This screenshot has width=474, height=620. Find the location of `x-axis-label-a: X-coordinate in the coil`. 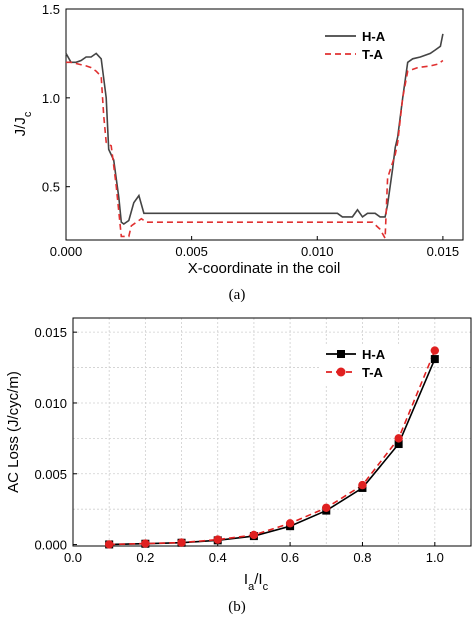

x-axis-label-a: X-coordinate in the coil is located at coordinates (264, 268).